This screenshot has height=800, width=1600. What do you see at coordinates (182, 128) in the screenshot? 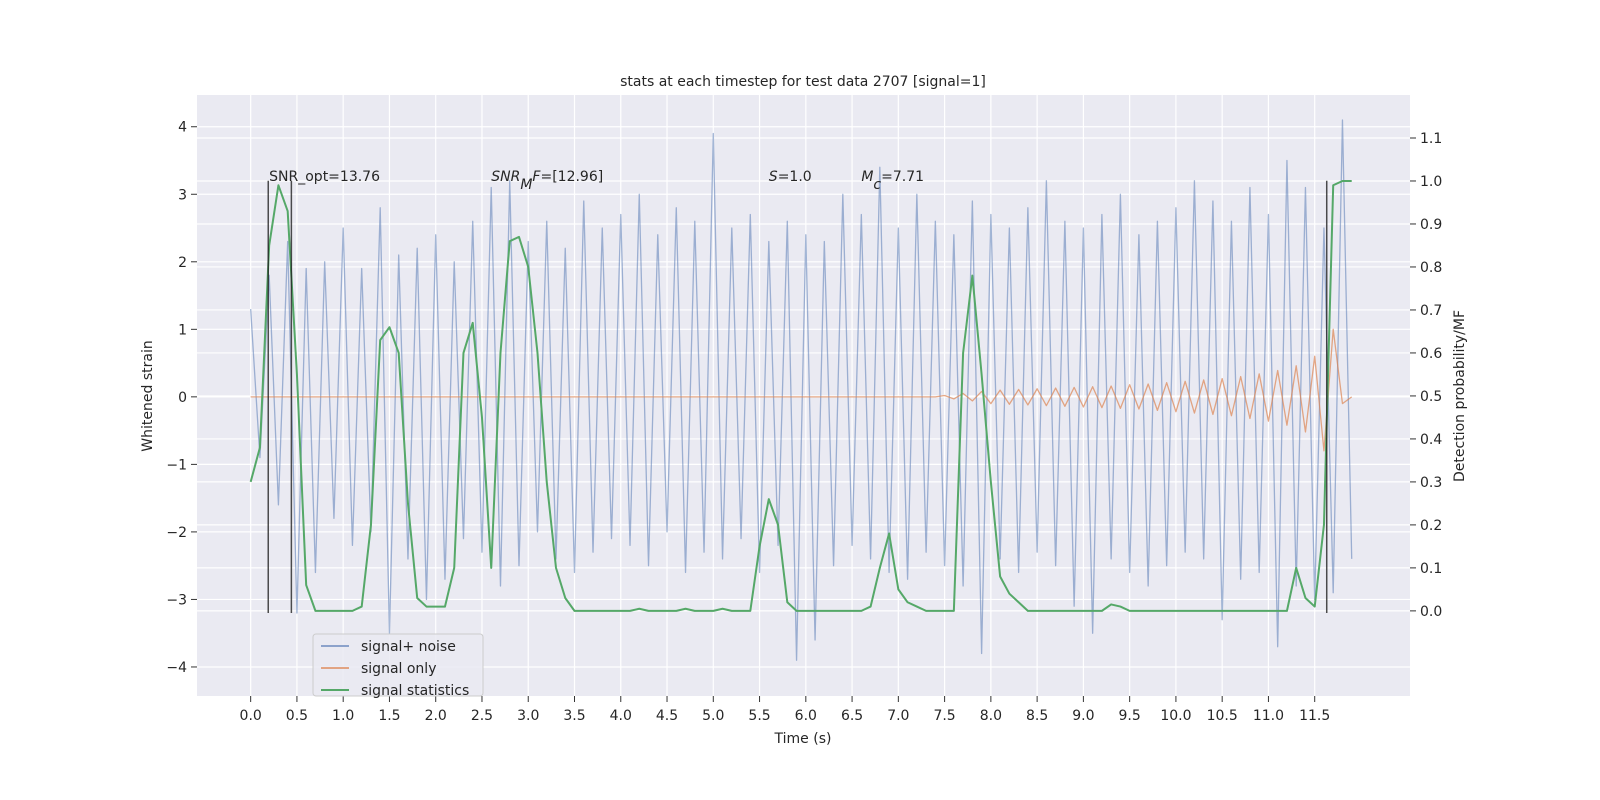
I see `y-tick-label: 4` at bounding box center [182, 128].